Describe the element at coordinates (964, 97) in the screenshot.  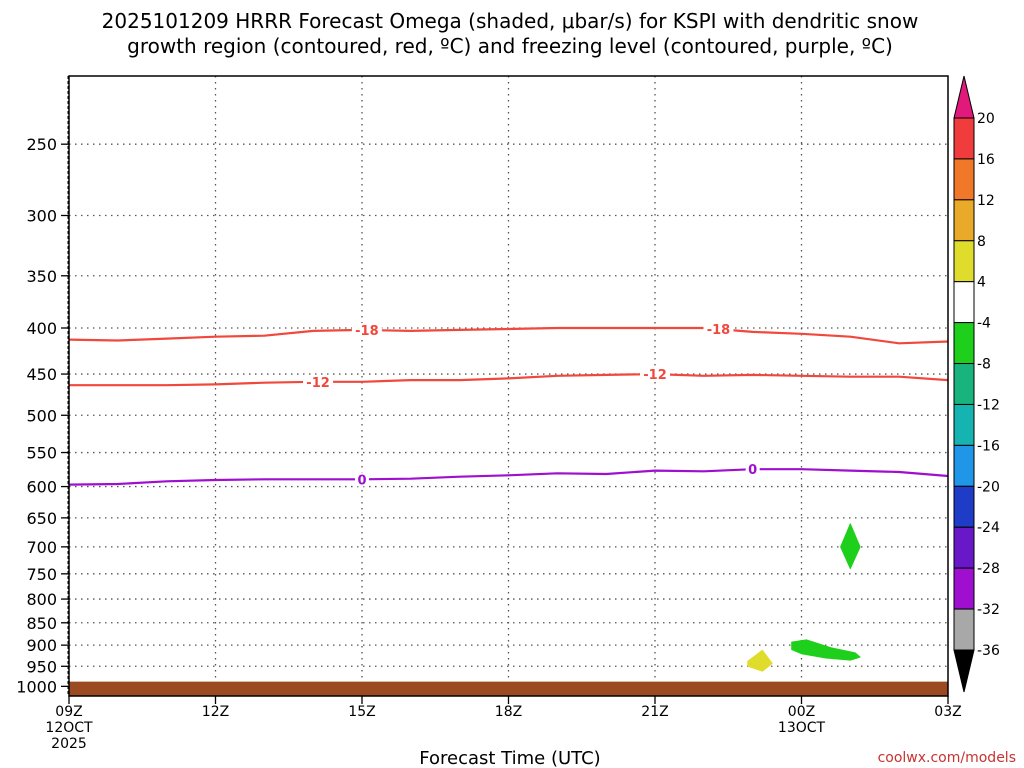
I see `colorbar-top-arrow` at that location.